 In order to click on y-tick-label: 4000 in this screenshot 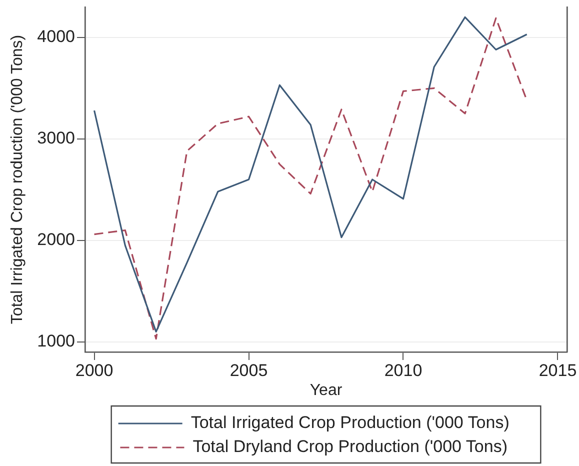, I will do `click(56, 36)`.